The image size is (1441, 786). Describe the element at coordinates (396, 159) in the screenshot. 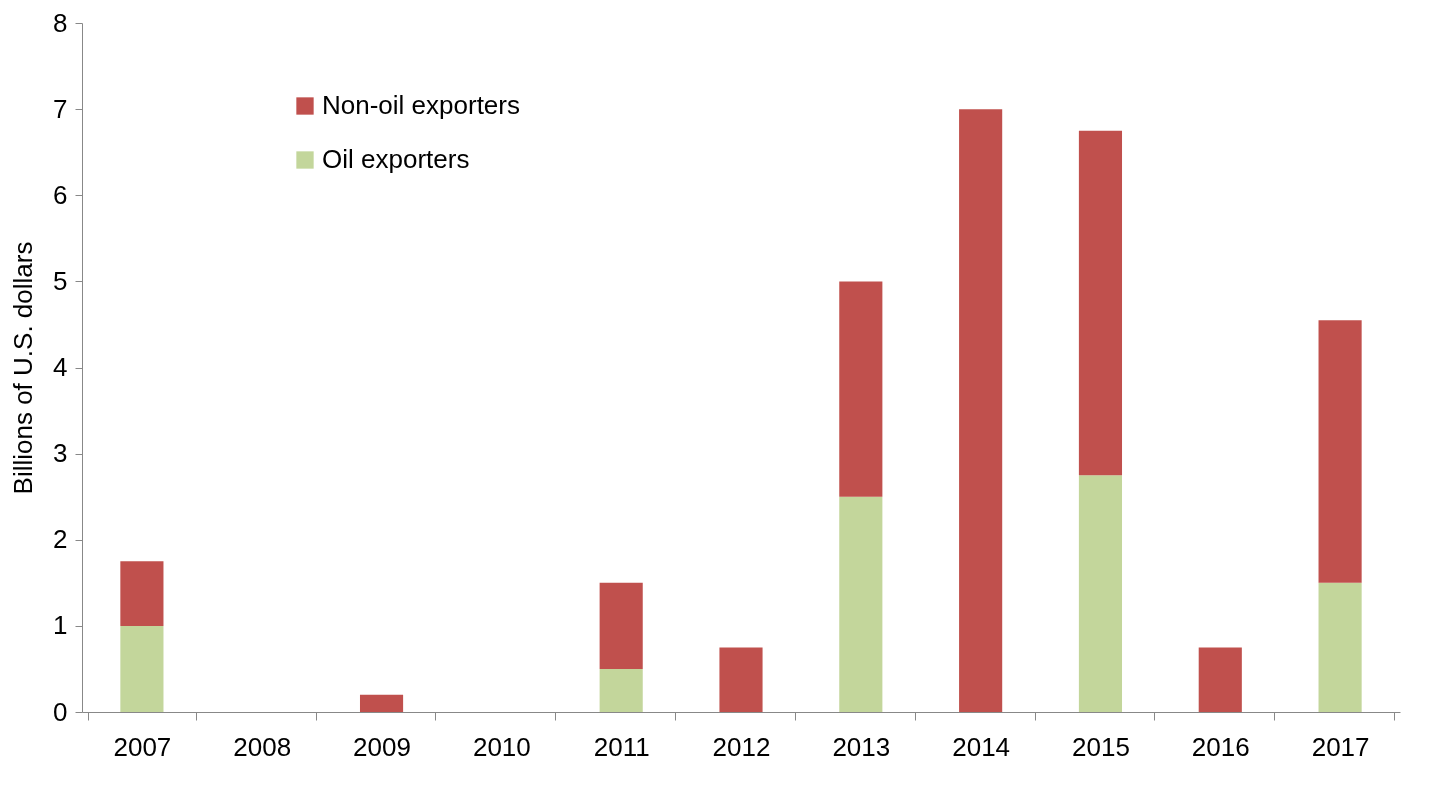

I see `legend-label: Oil exporters` at that location.